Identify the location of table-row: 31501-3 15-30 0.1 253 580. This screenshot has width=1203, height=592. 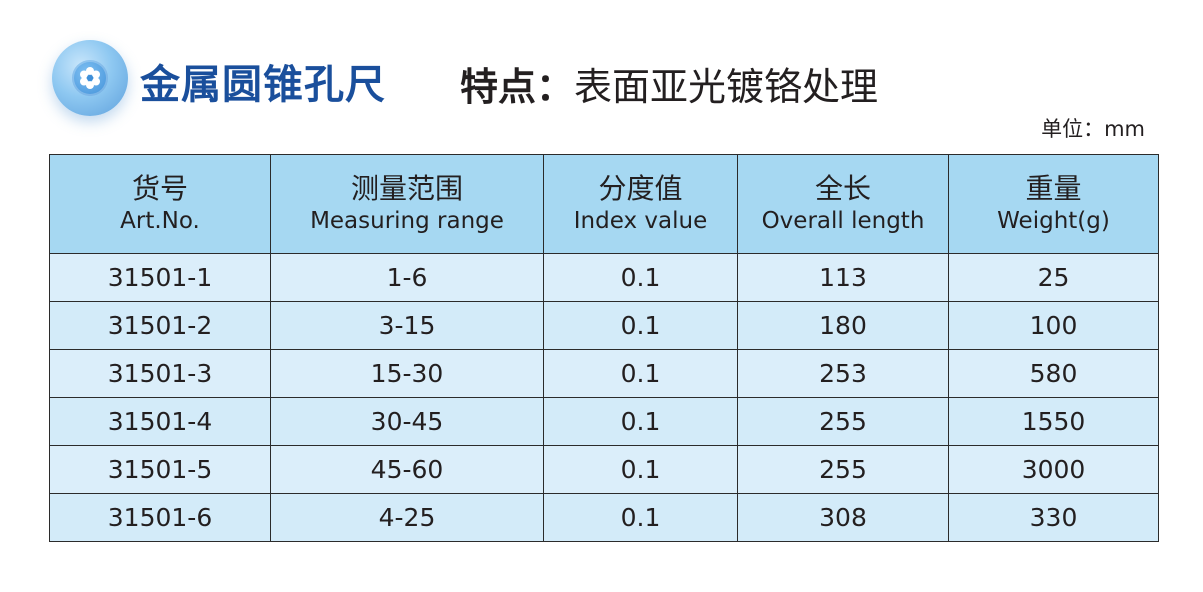
(604, 373).